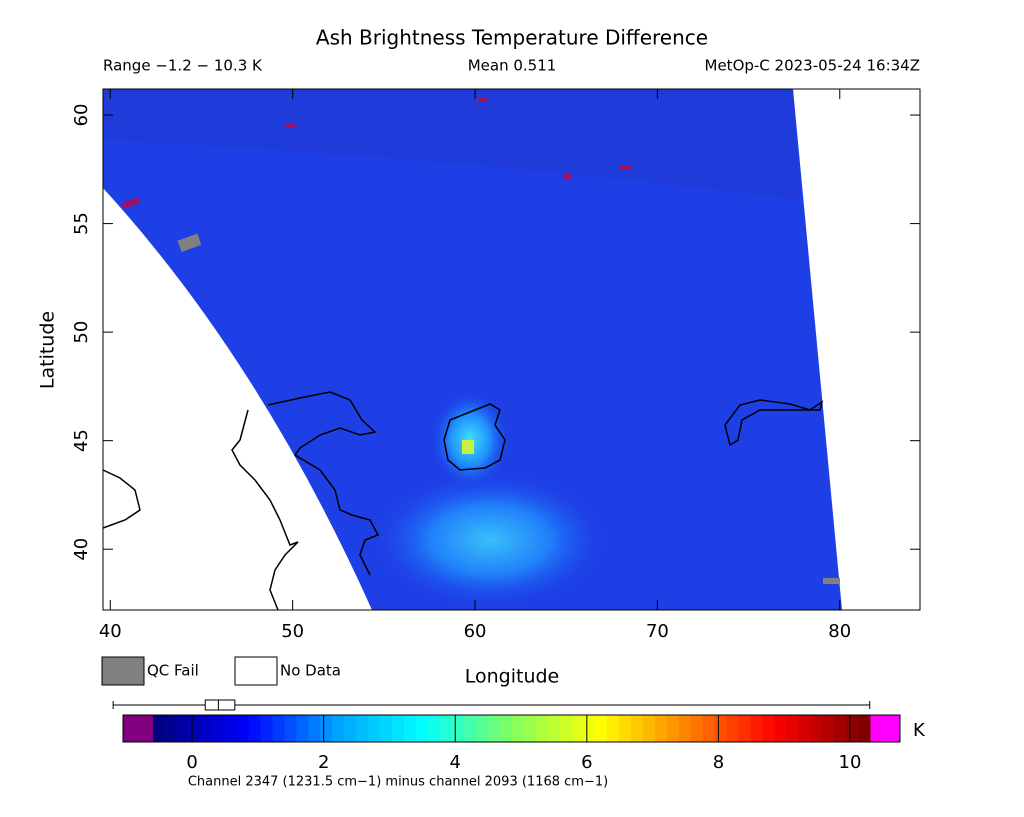 The image size is (1024, 817). Describe the element at coordinates (512, 677) in the screenshot. I see `x-axis-label: Longitude` at that location.